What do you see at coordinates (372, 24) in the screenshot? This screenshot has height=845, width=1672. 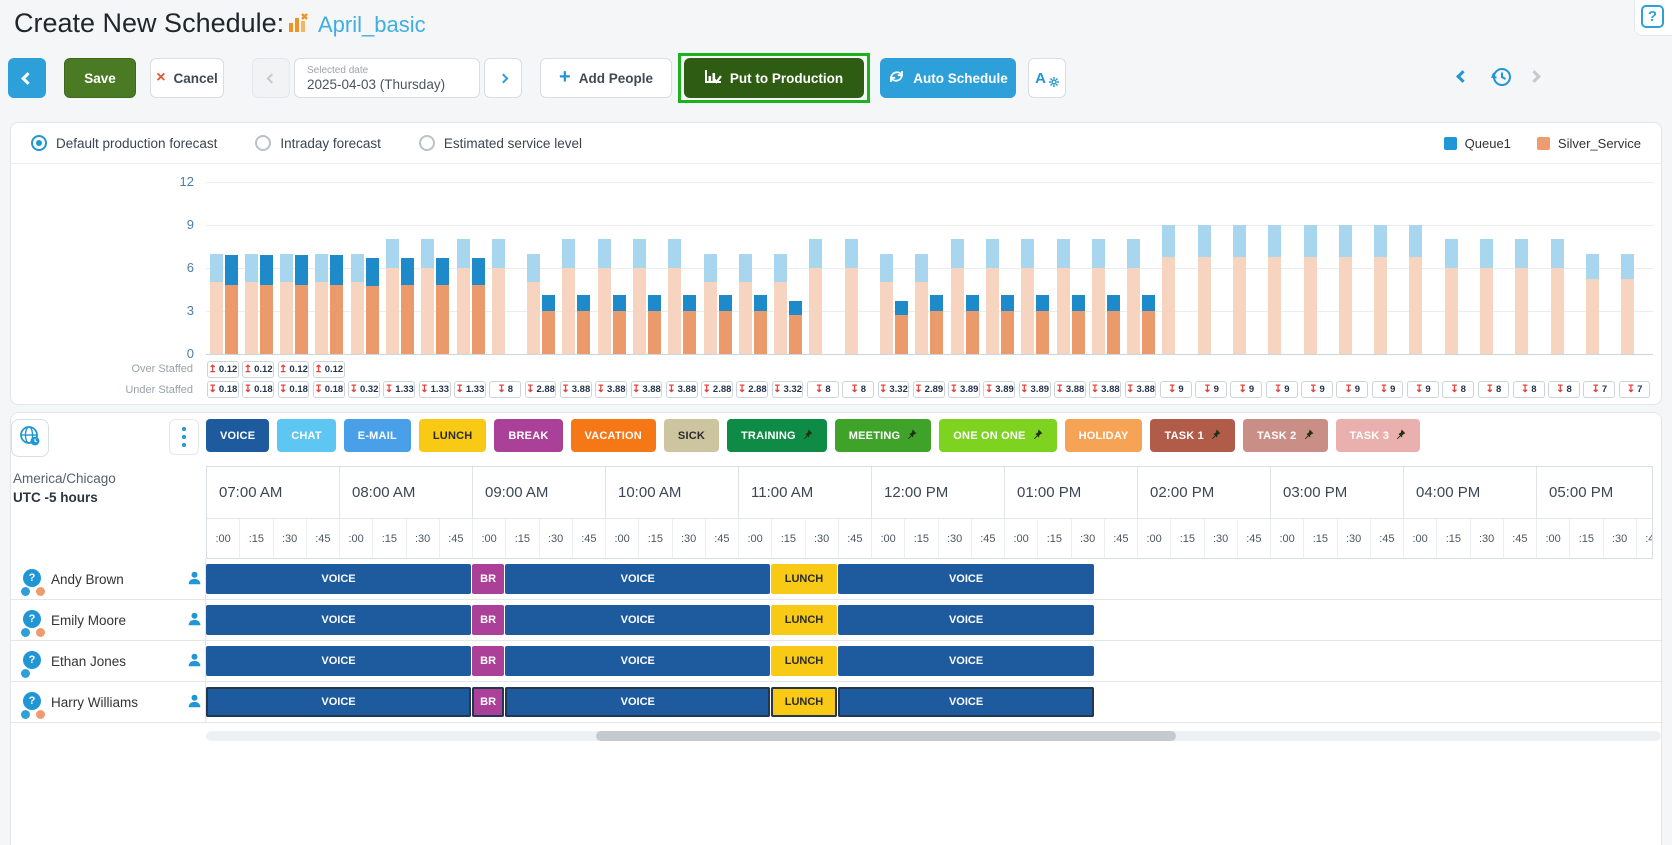 I see `schedule-name: April_basic` at bounding box center [372, 24].